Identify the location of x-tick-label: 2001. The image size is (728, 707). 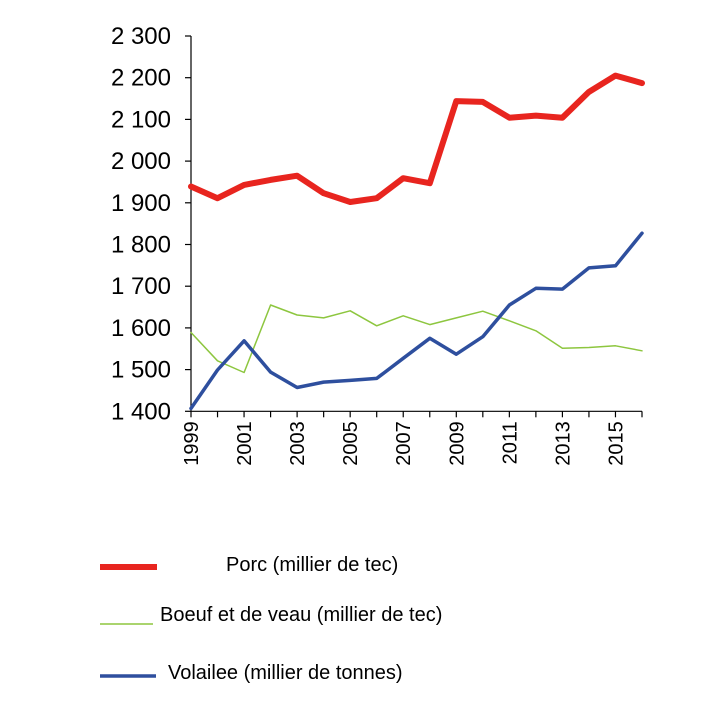
(245, 443).